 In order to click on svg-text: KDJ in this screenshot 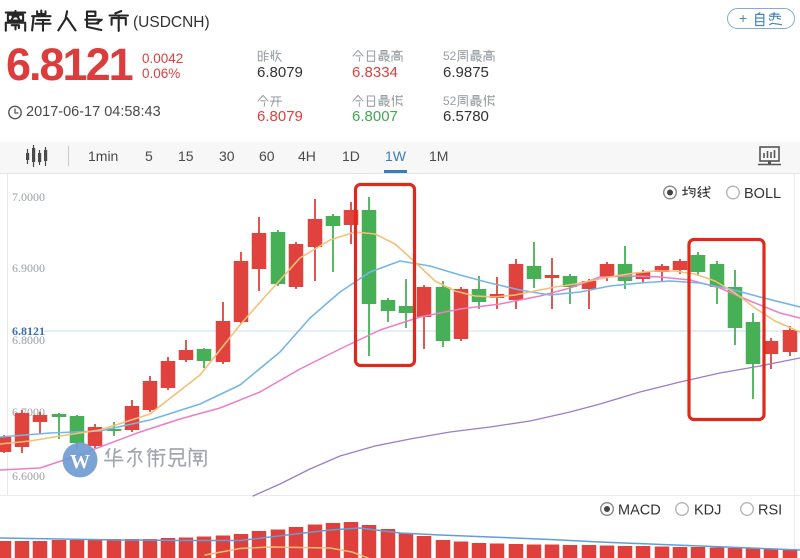, I will do `click(707, 511)`.